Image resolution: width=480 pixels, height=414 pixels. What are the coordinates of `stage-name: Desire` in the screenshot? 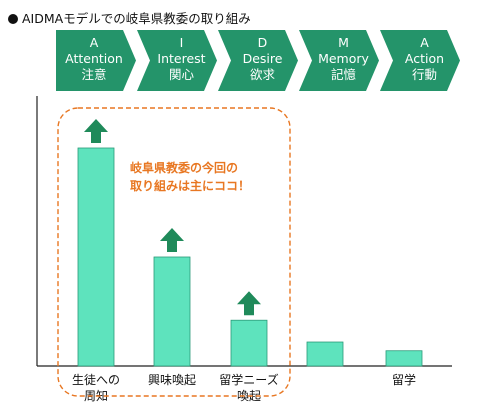 It's located at (263, 58).